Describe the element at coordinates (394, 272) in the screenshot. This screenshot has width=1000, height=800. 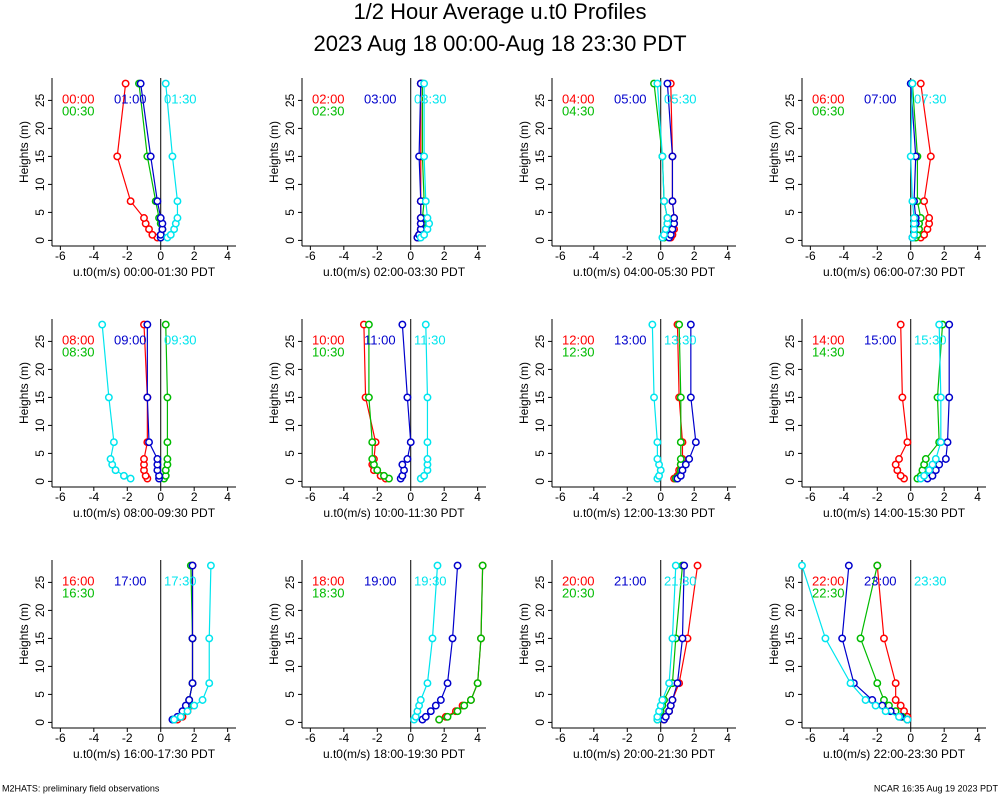
I see `x-axis-label: u.t0(m/s) 02:00-03:30 PDT` at that location.